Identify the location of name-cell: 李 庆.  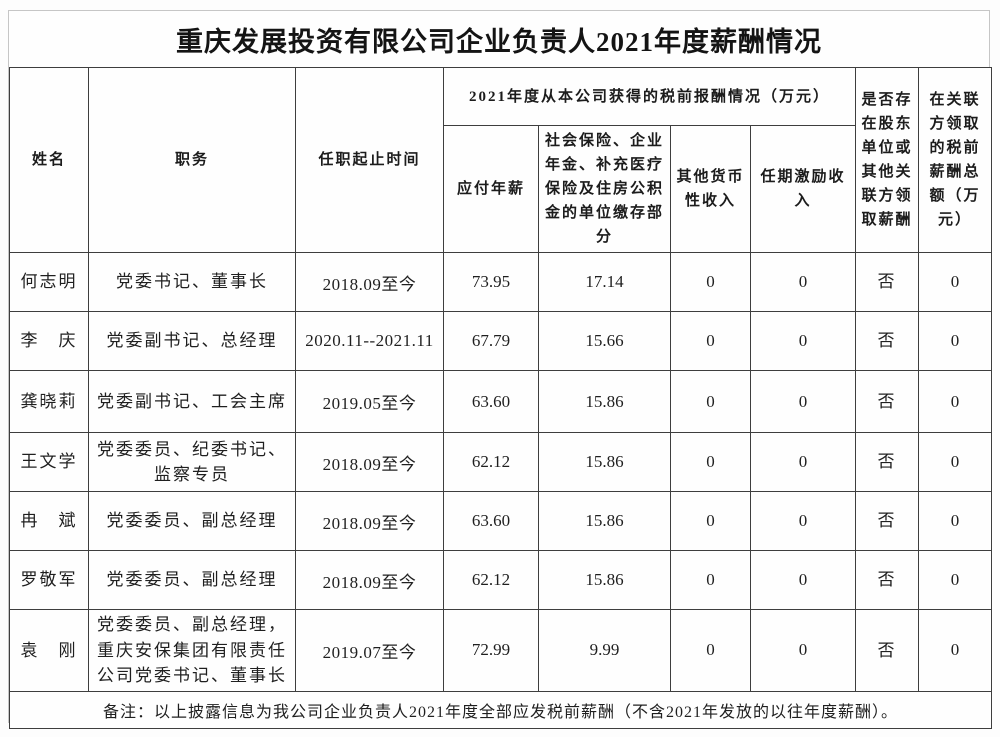
(49, 341).